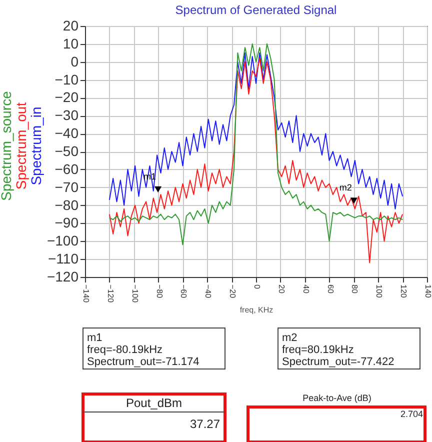  Describe the element at coordinates (21, 146) in the screenshot. I see `text: Spectrum_out` at that location.